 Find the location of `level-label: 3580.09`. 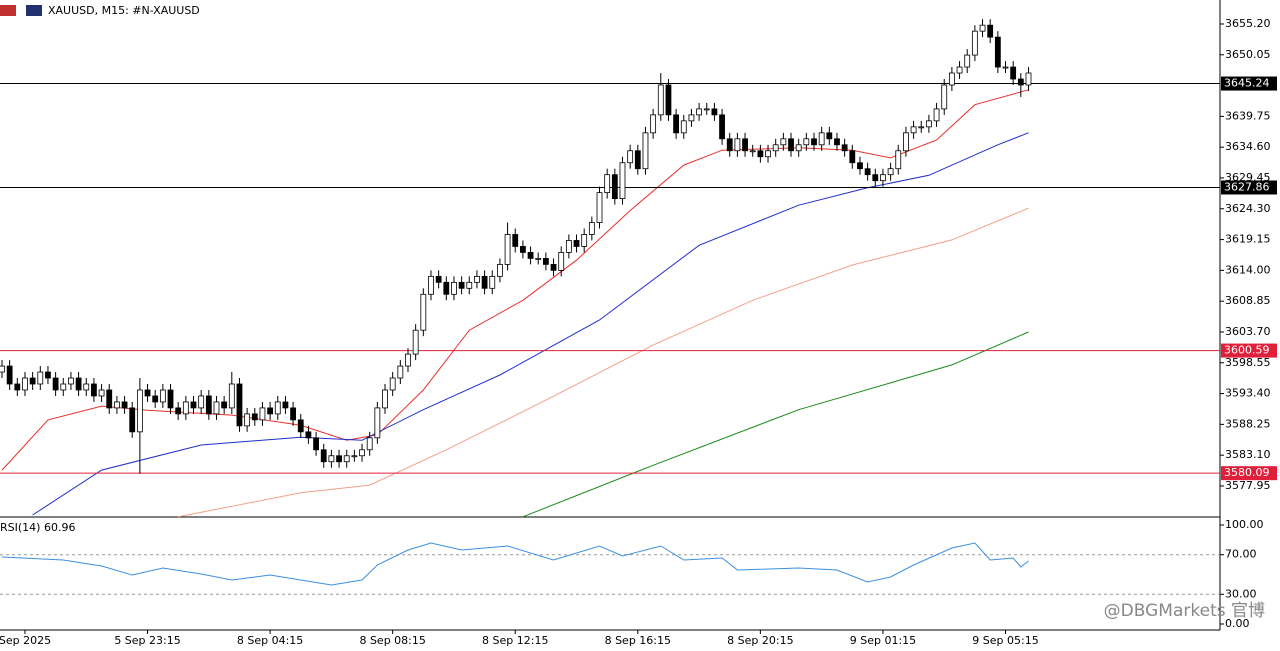

level-label: 3580.09 is located at coordinates (1247, 472).